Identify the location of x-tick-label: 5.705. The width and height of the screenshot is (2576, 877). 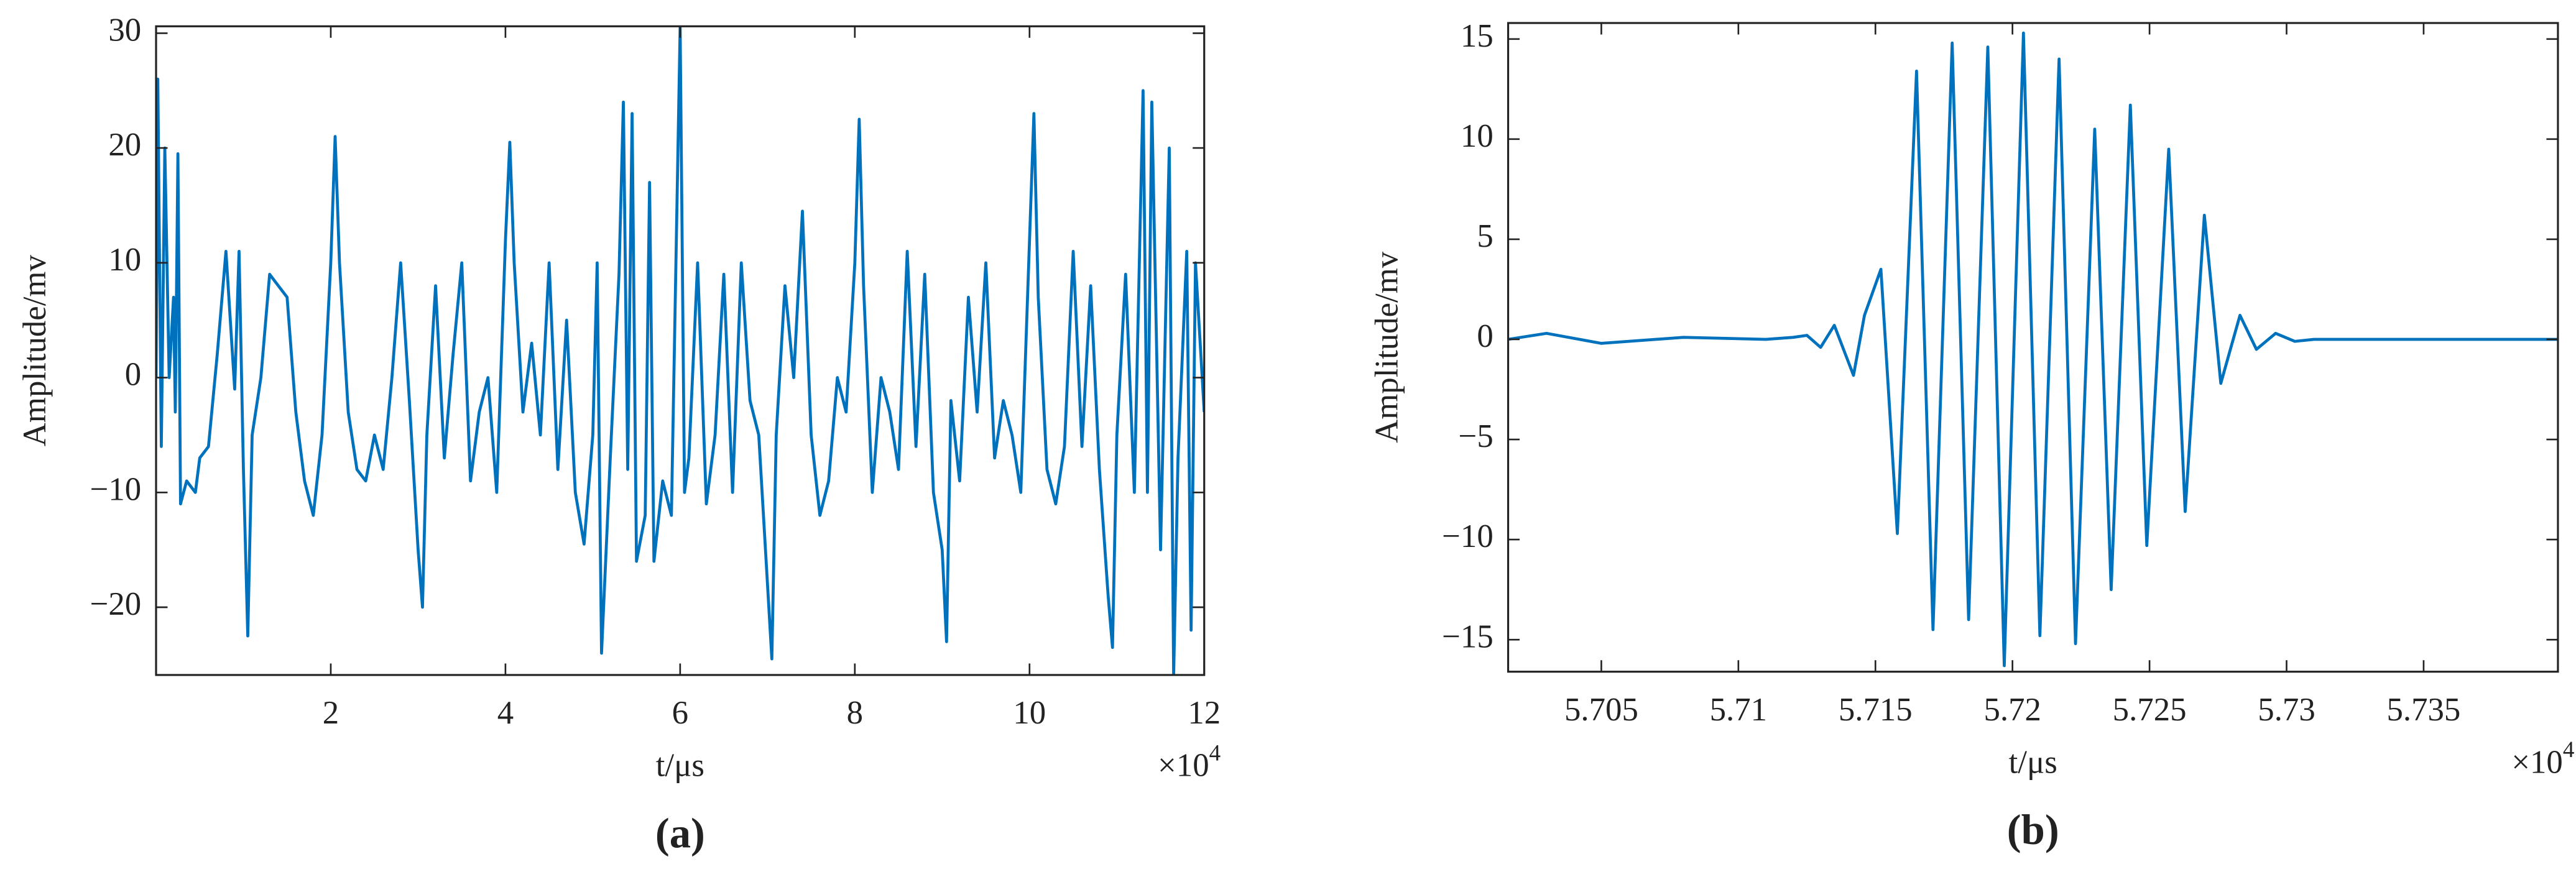
(1601, 710).